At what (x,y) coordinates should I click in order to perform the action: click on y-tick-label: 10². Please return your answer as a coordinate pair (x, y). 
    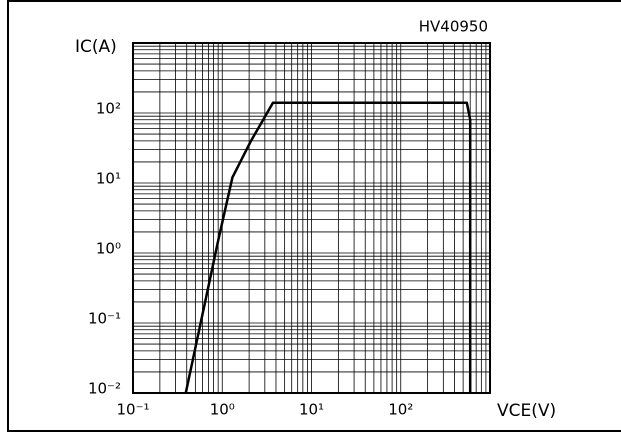
    Looking at the image, I should click on (108, 109).